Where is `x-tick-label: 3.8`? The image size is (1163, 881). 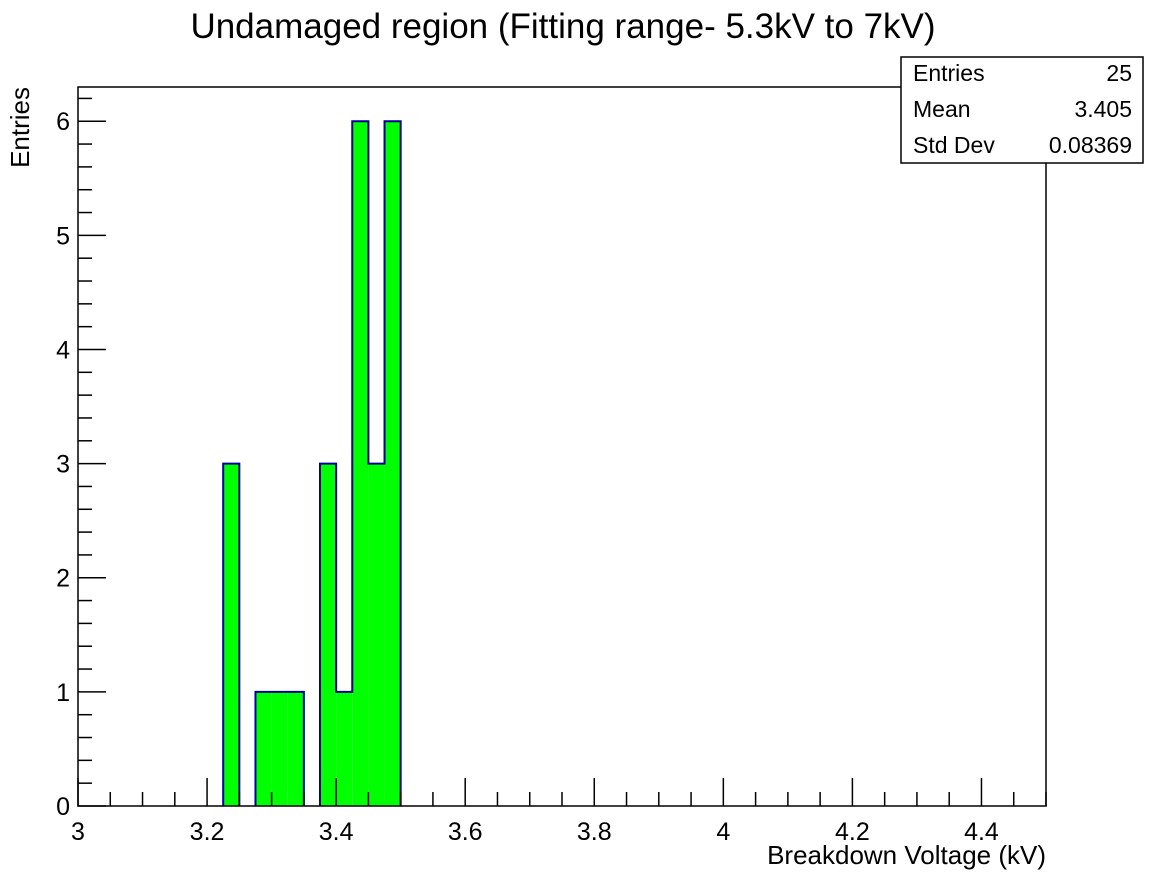 x-tick-label: 3.8 is located at coordinates (594, 832).